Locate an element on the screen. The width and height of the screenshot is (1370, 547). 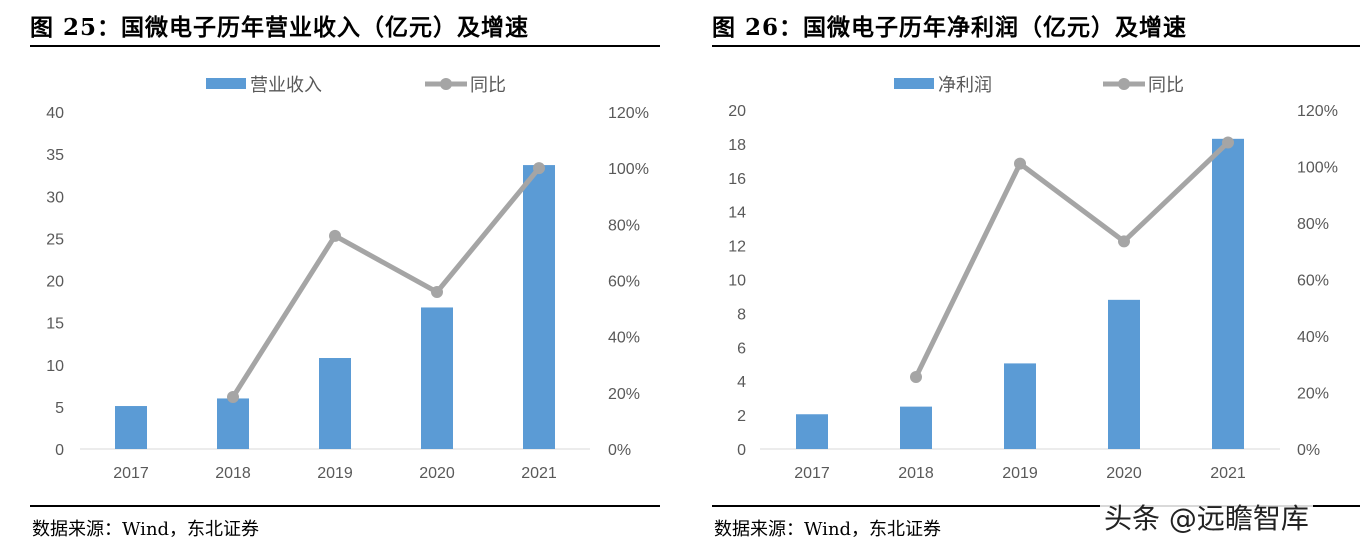
y-tick-label: 35 is located at coordinates (55, 155).